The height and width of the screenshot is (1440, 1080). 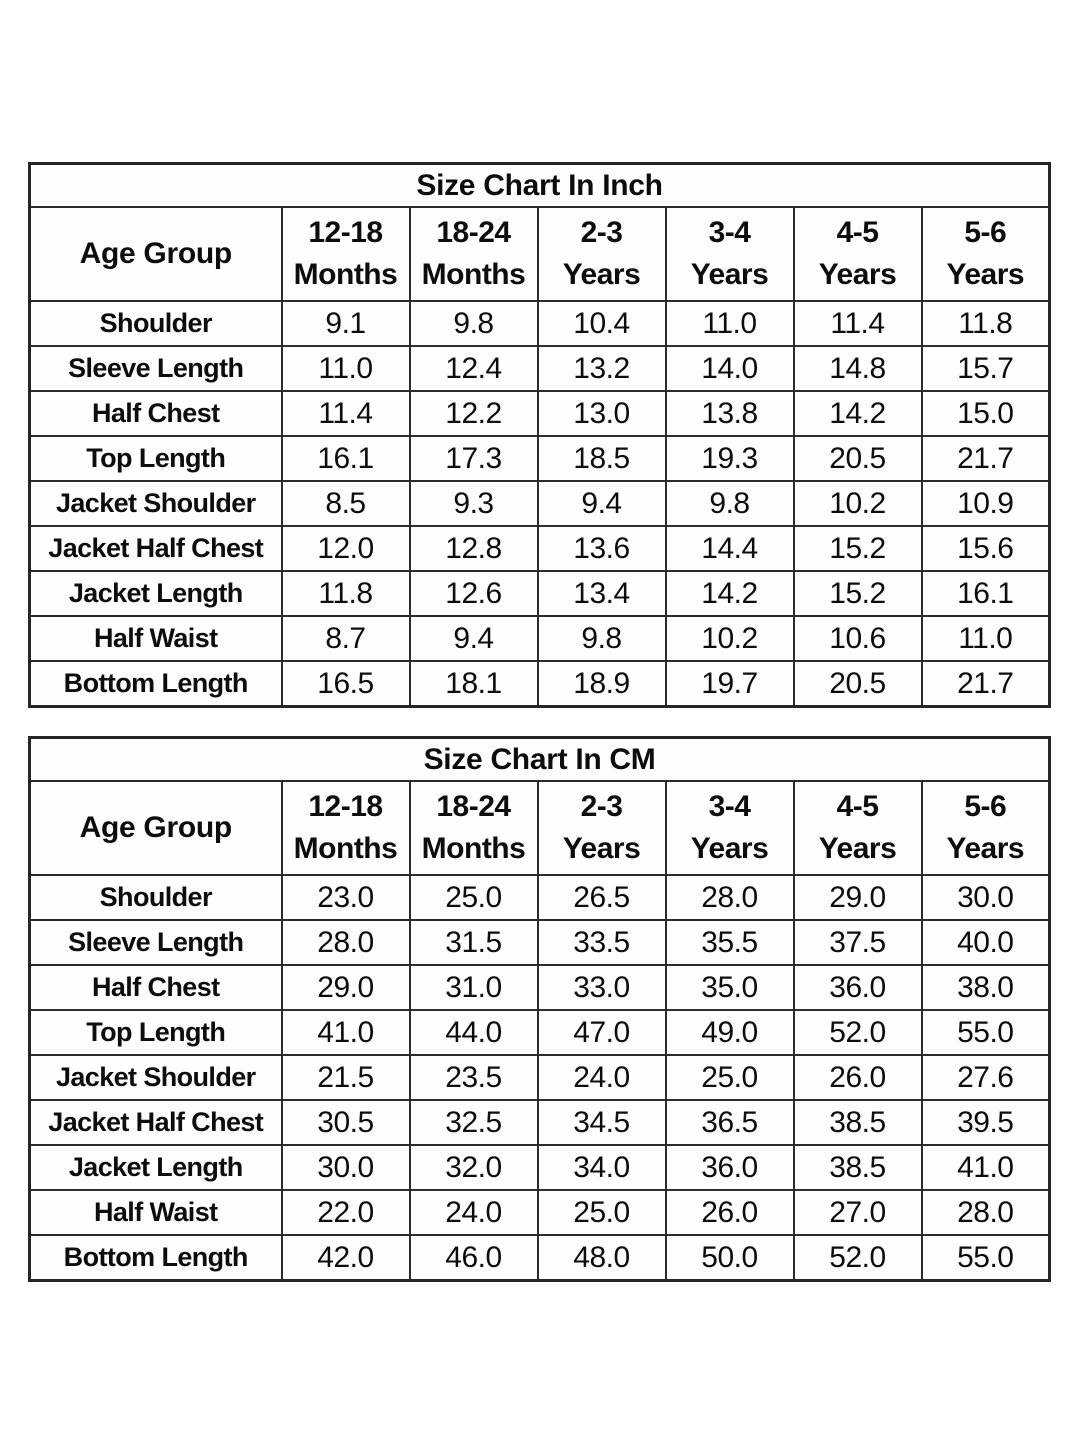 I want to click on value-cell: 13.0, so click(x=601, y=413).